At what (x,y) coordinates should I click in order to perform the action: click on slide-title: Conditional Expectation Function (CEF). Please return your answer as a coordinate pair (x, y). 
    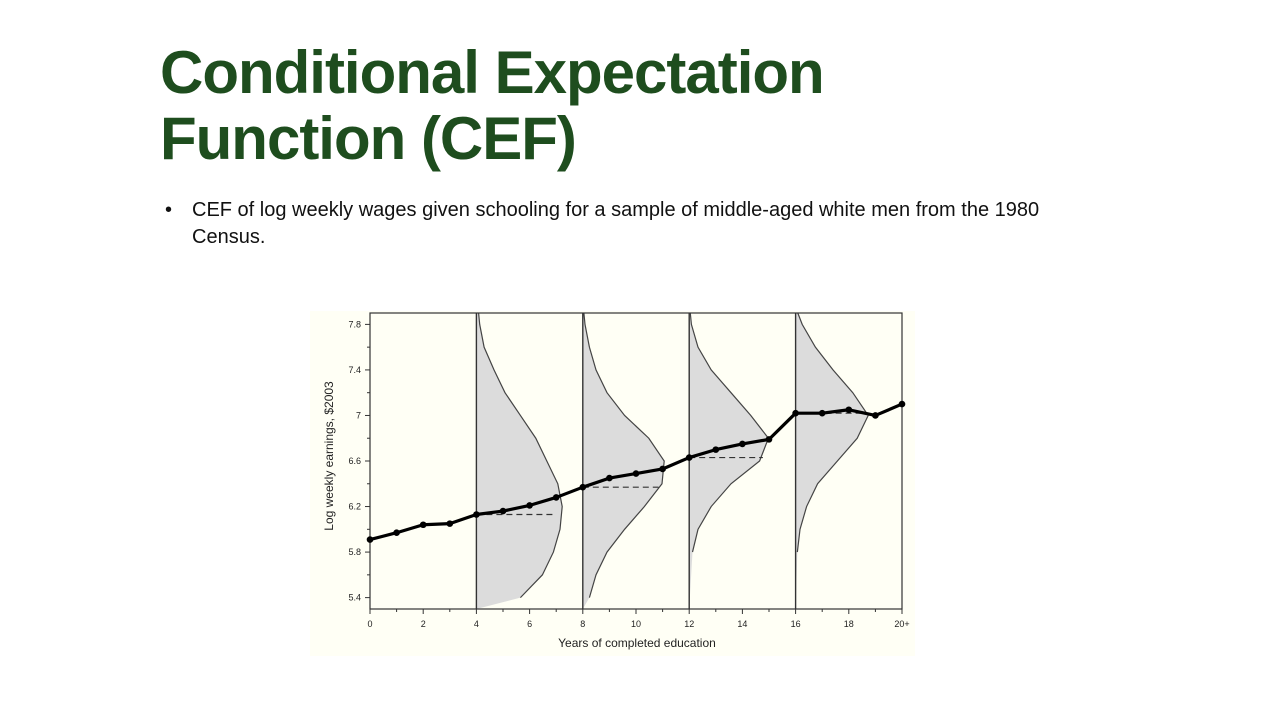
    Looking at the image, I should click on (660, 106).